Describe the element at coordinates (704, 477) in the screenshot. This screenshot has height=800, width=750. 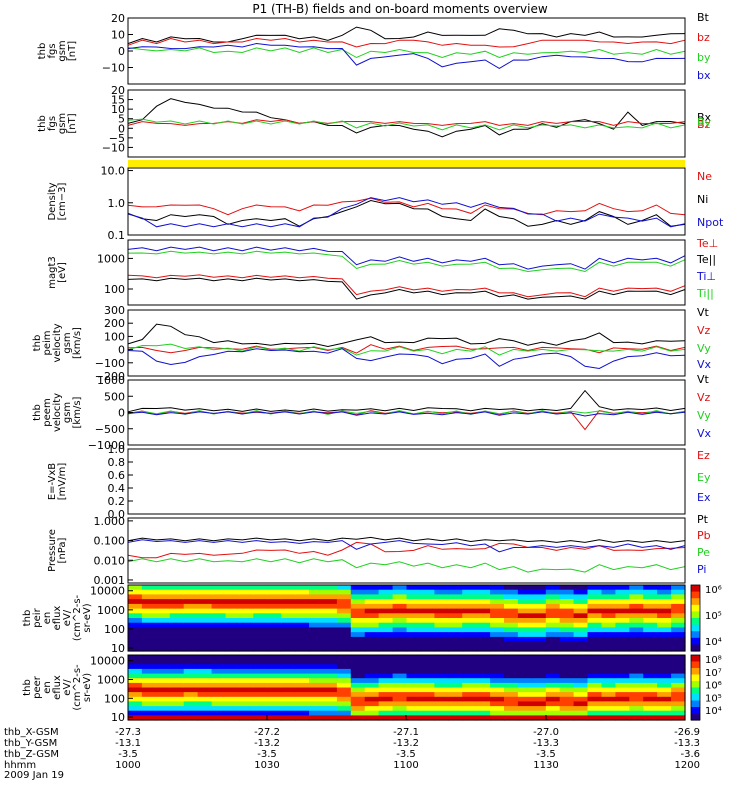
I see `legend-entry-Ey: Ey` at that location.